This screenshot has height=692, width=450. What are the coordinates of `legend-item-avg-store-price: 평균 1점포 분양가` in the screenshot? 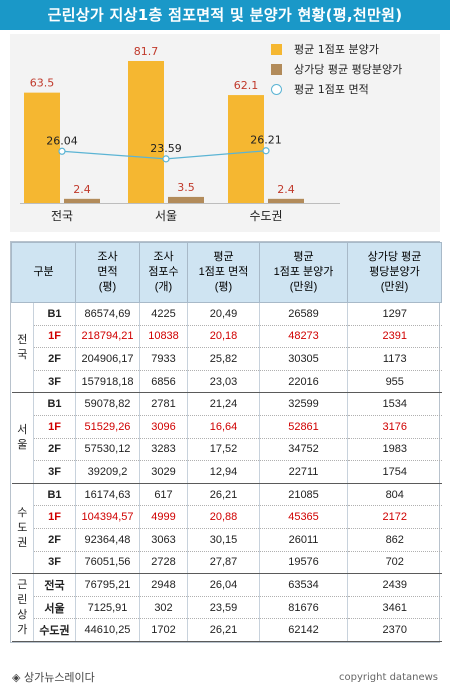 It's located at (336, 49).